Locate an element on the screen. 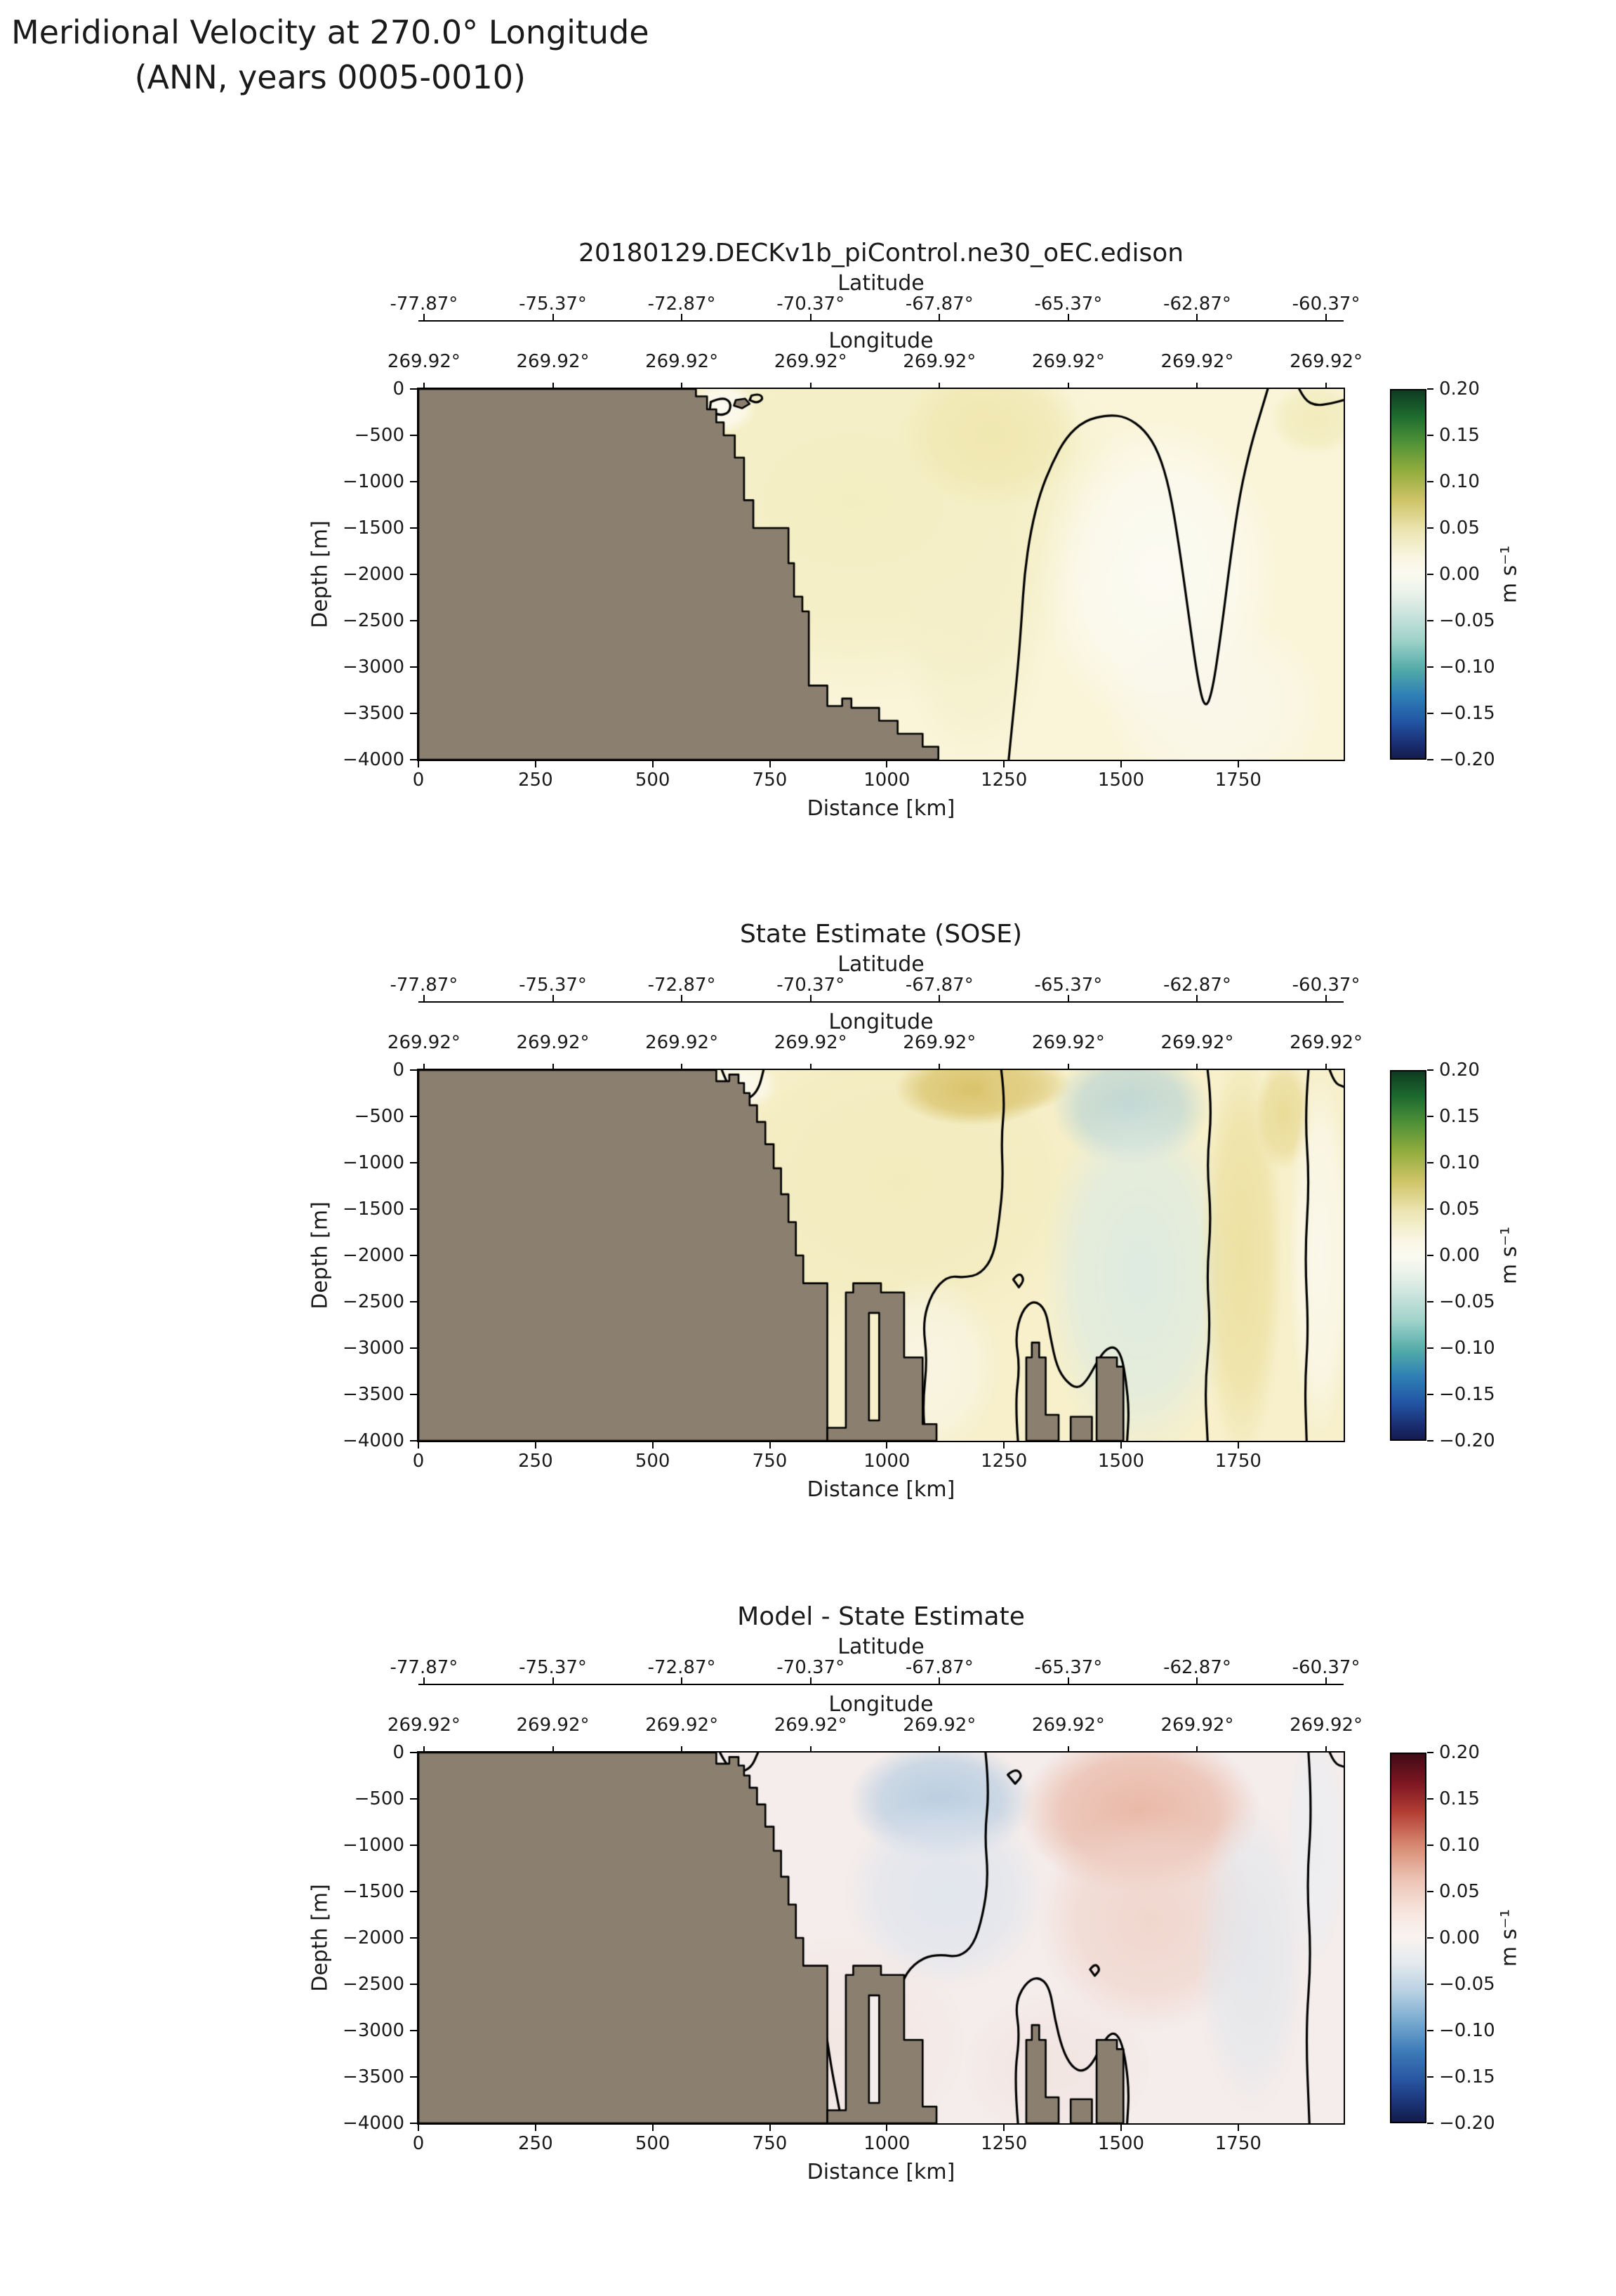 The width and height of the screenshot is (1616, 2296). latitude-axis-spine is located at coordinates (881, 1002).